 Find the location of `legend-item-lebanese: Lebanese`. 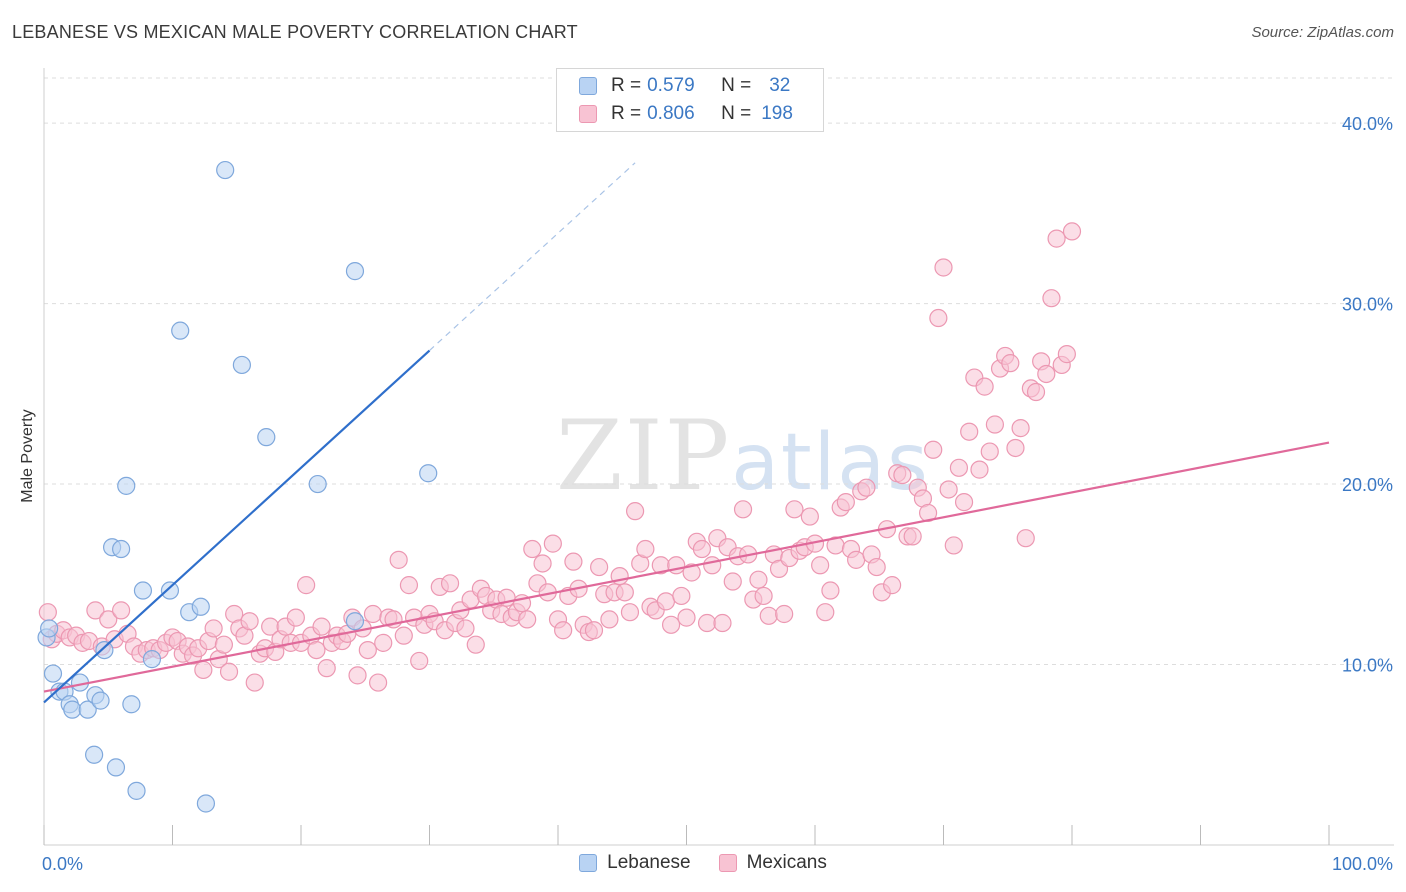

legend-item-lebanese: Lebanese is located at coordinates (635, 863).